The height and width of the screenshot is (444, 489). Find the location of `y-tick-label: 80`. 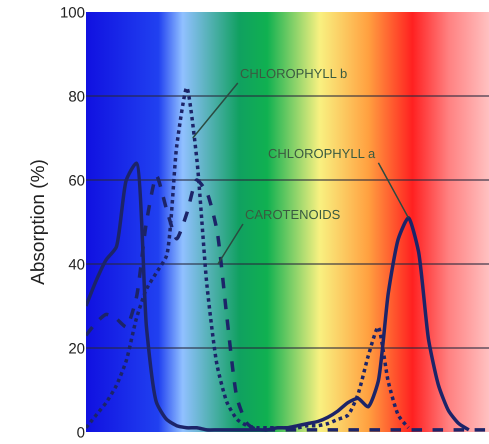

y-tick-label: 80 is located at coordinates (76, 97).